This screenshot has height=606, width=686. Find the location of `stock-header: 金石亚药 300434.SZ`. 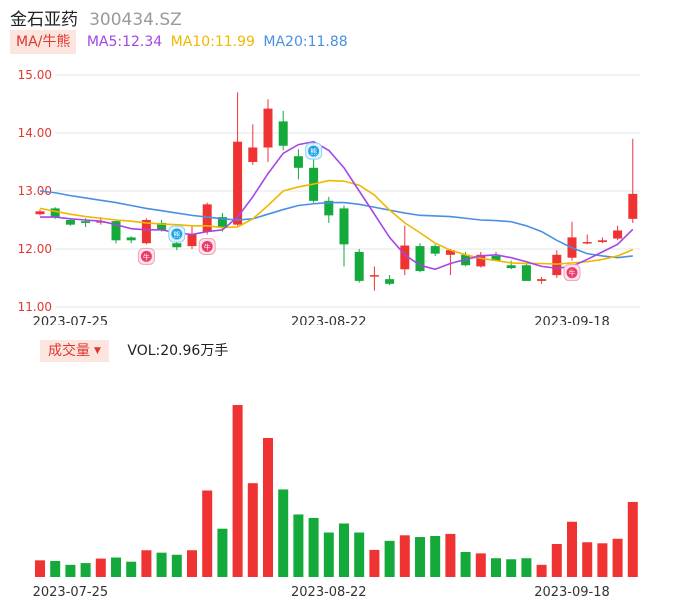

stock-header: 金石亚药 300434.SZ is located at coordinates (96, 17).